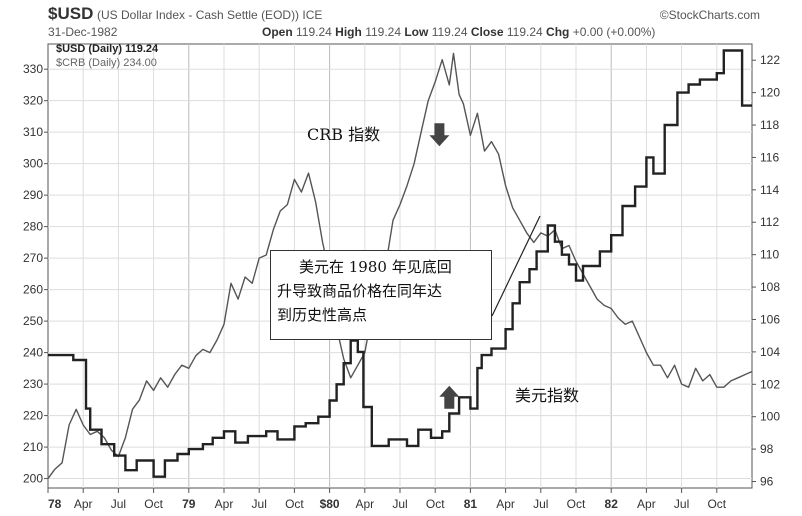 The image size is (802, 516). Describe the element at coordinates (769, 222) in the screenshot. I see `right-axis-label: 112` at that location.